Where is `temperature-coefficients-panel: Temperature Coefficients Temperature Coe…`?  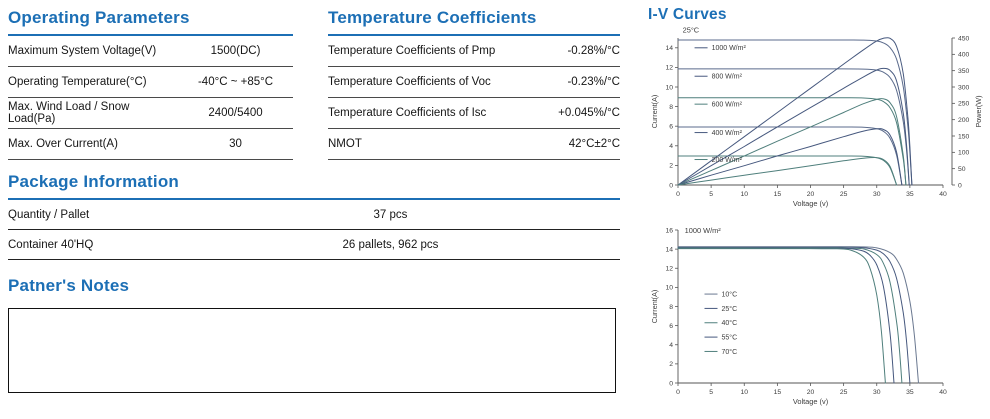 temperature-coefficients-panel: Temperature Coefficients Temperature Coe… is located at coordinates (474, 84).